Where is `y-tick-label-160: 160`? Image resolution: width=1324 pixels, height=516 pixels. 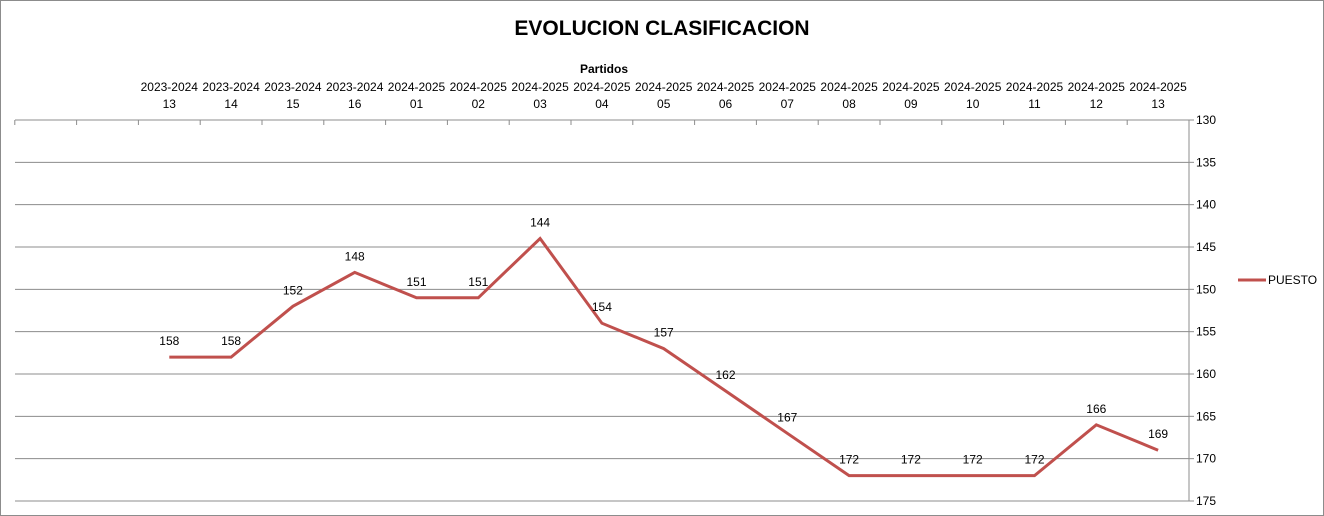
y-tick-label-160: 160 is located at coordinates (1206, 374).